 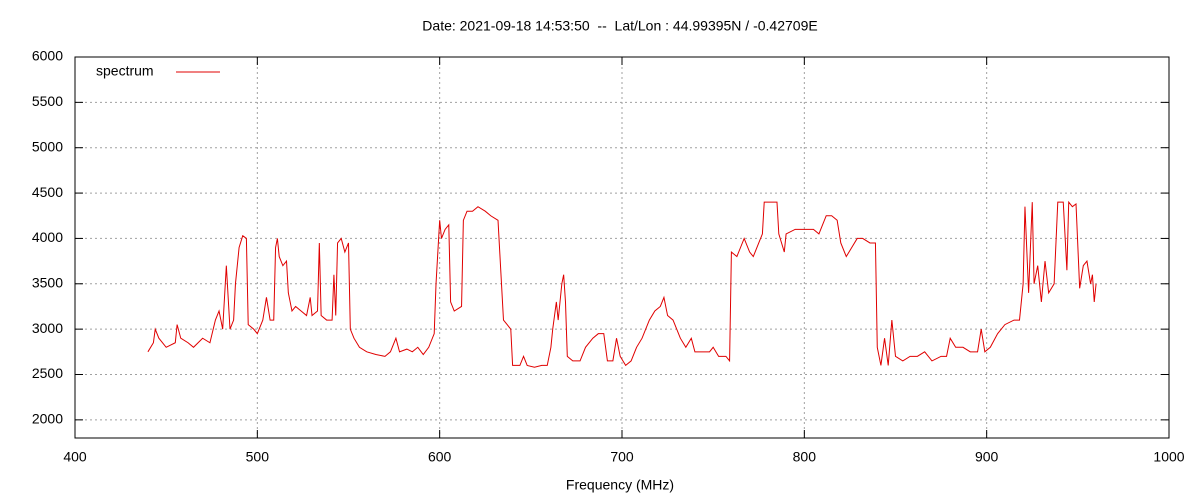 What do you see at coordinates (440, 457) in the screenshot?
I see `x-tick-label: 600` at bounding box center [440, 457].